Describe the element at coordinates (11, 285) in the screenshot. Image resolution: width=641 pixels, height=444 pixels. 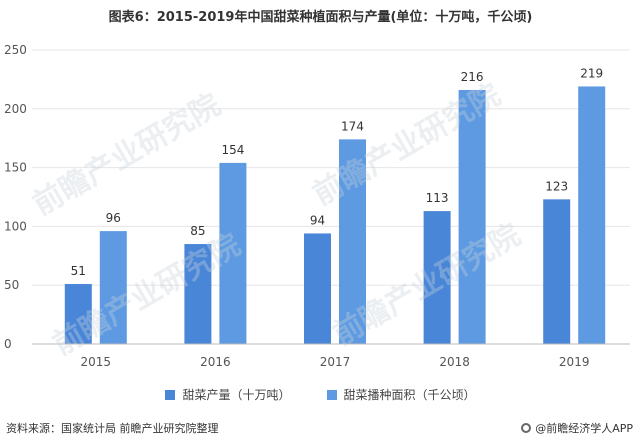
I see `y-tick-label: 50` at that location.